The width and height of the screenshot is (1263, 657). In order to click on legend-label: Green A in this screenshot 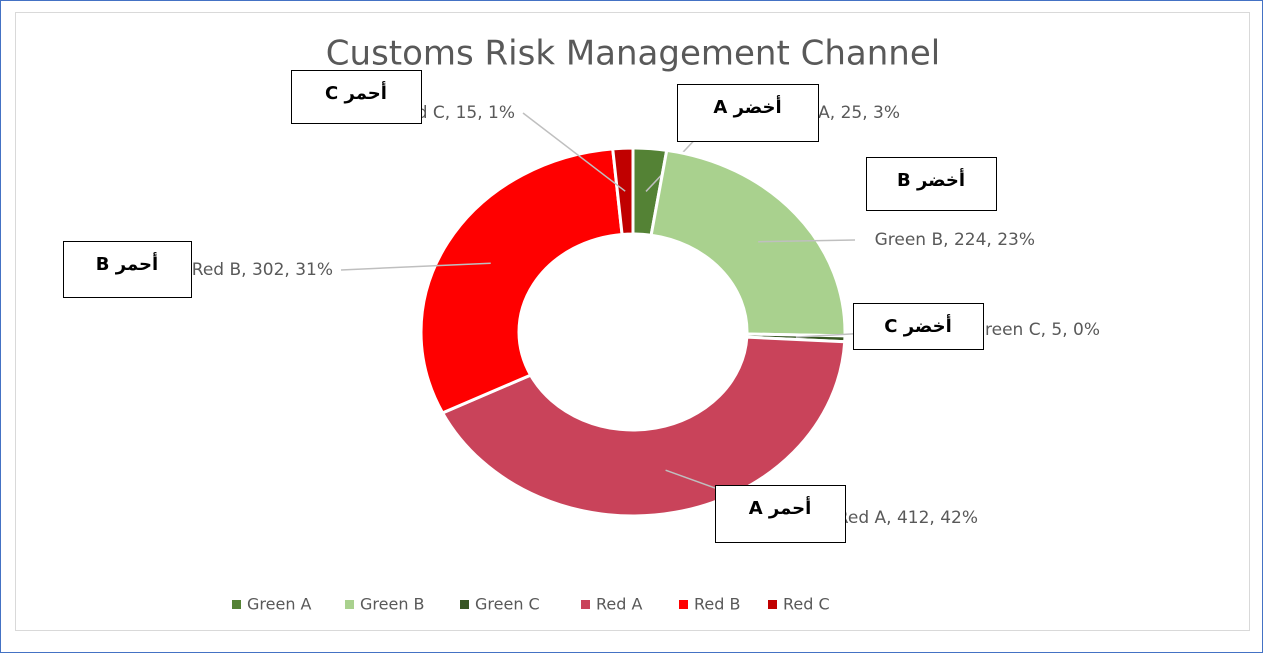, I will do `click(279, 604)`.